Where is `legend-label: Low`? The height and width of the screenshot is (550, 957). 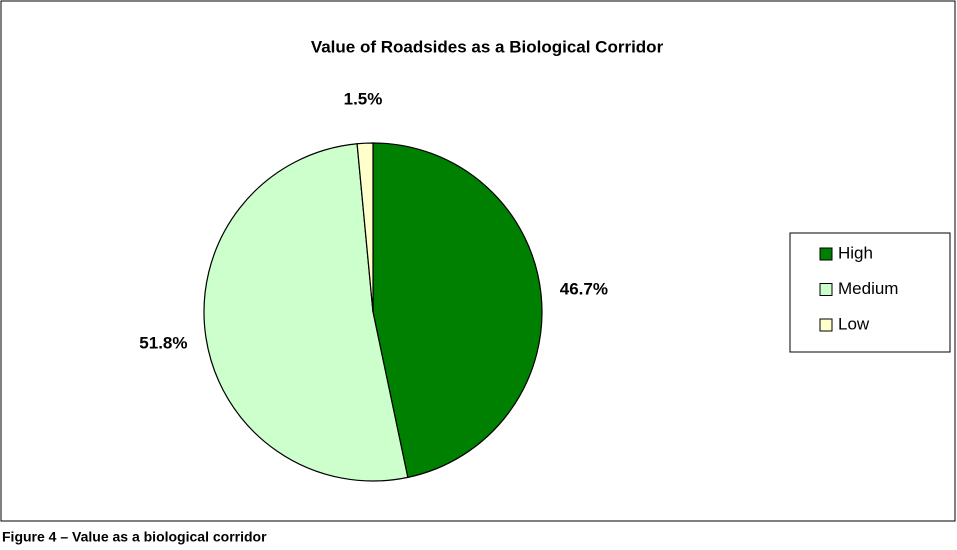
legend-label: Low is located at coordinates (854, 323).